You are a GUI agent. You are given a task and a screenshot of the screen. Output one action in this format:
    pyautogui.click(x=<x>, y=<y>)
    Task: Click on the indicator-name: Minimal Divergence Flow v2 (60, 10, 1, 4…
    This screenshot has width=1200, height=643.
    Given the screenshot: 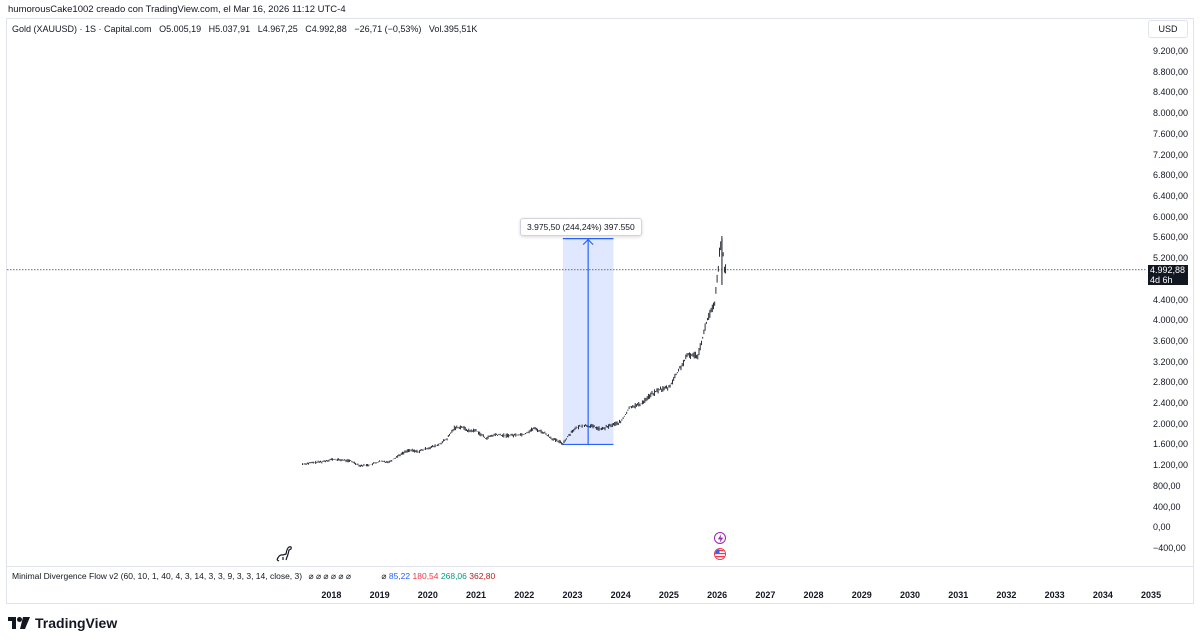 What is the action you would take?
    pyautogui.click(x=157, y=576)
    